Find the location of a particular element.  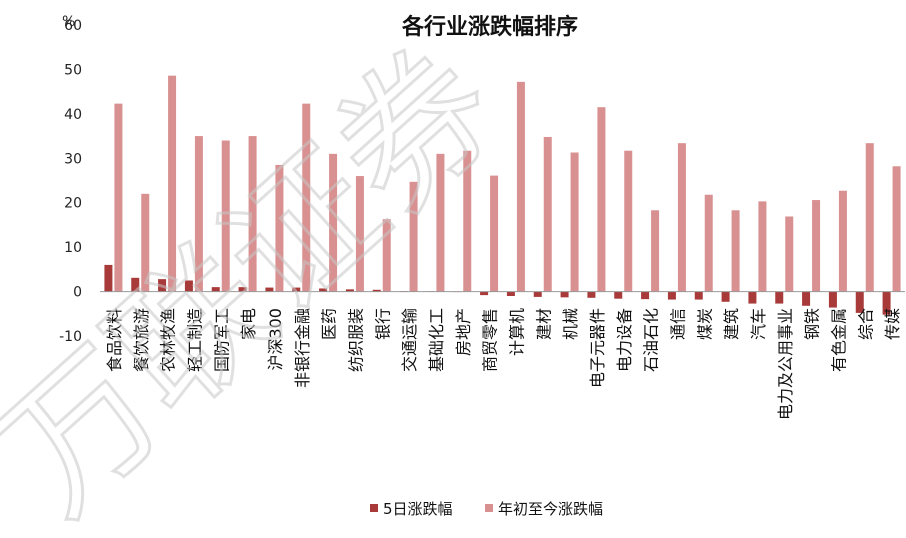

x-category-label: 通信 is located at coordinates (677, 324).